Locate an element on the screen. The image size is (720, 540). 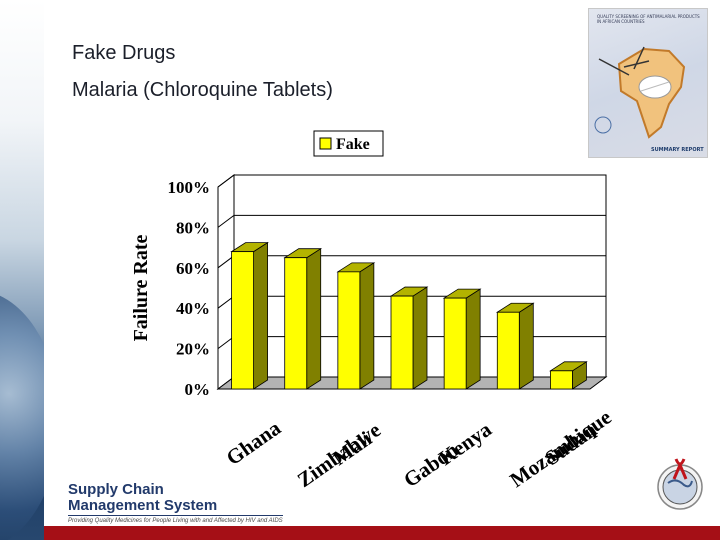
globe-ribbon-emblem-icon is located at coordinates (680, 484).